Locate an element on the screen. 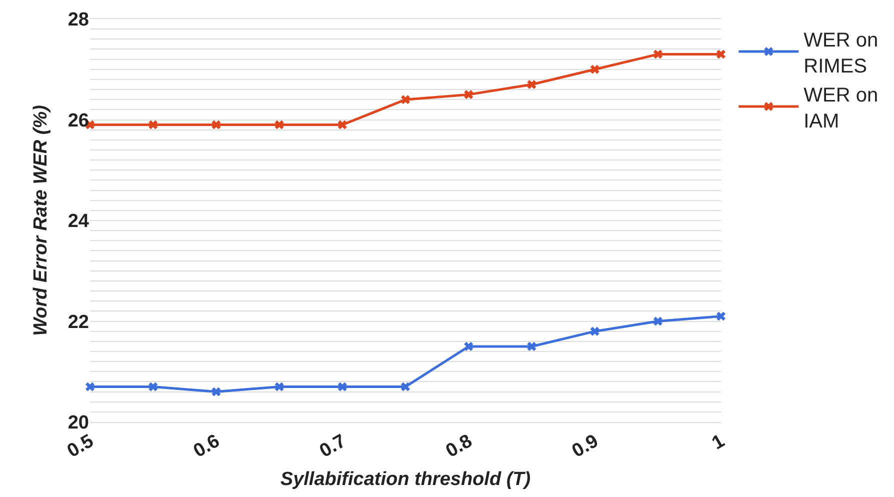  x-tick-label: 1 is located at coordinates (718, 442).